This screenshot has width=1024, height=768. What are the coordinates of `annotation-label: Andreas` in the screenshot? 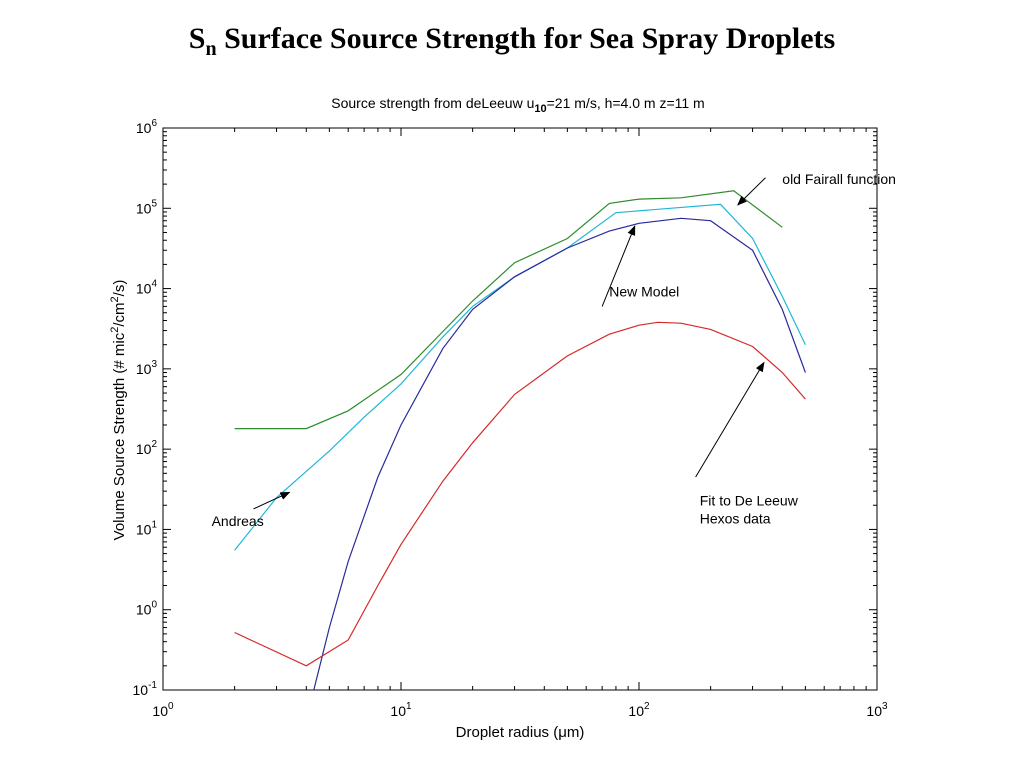 It's located at (238, 521).